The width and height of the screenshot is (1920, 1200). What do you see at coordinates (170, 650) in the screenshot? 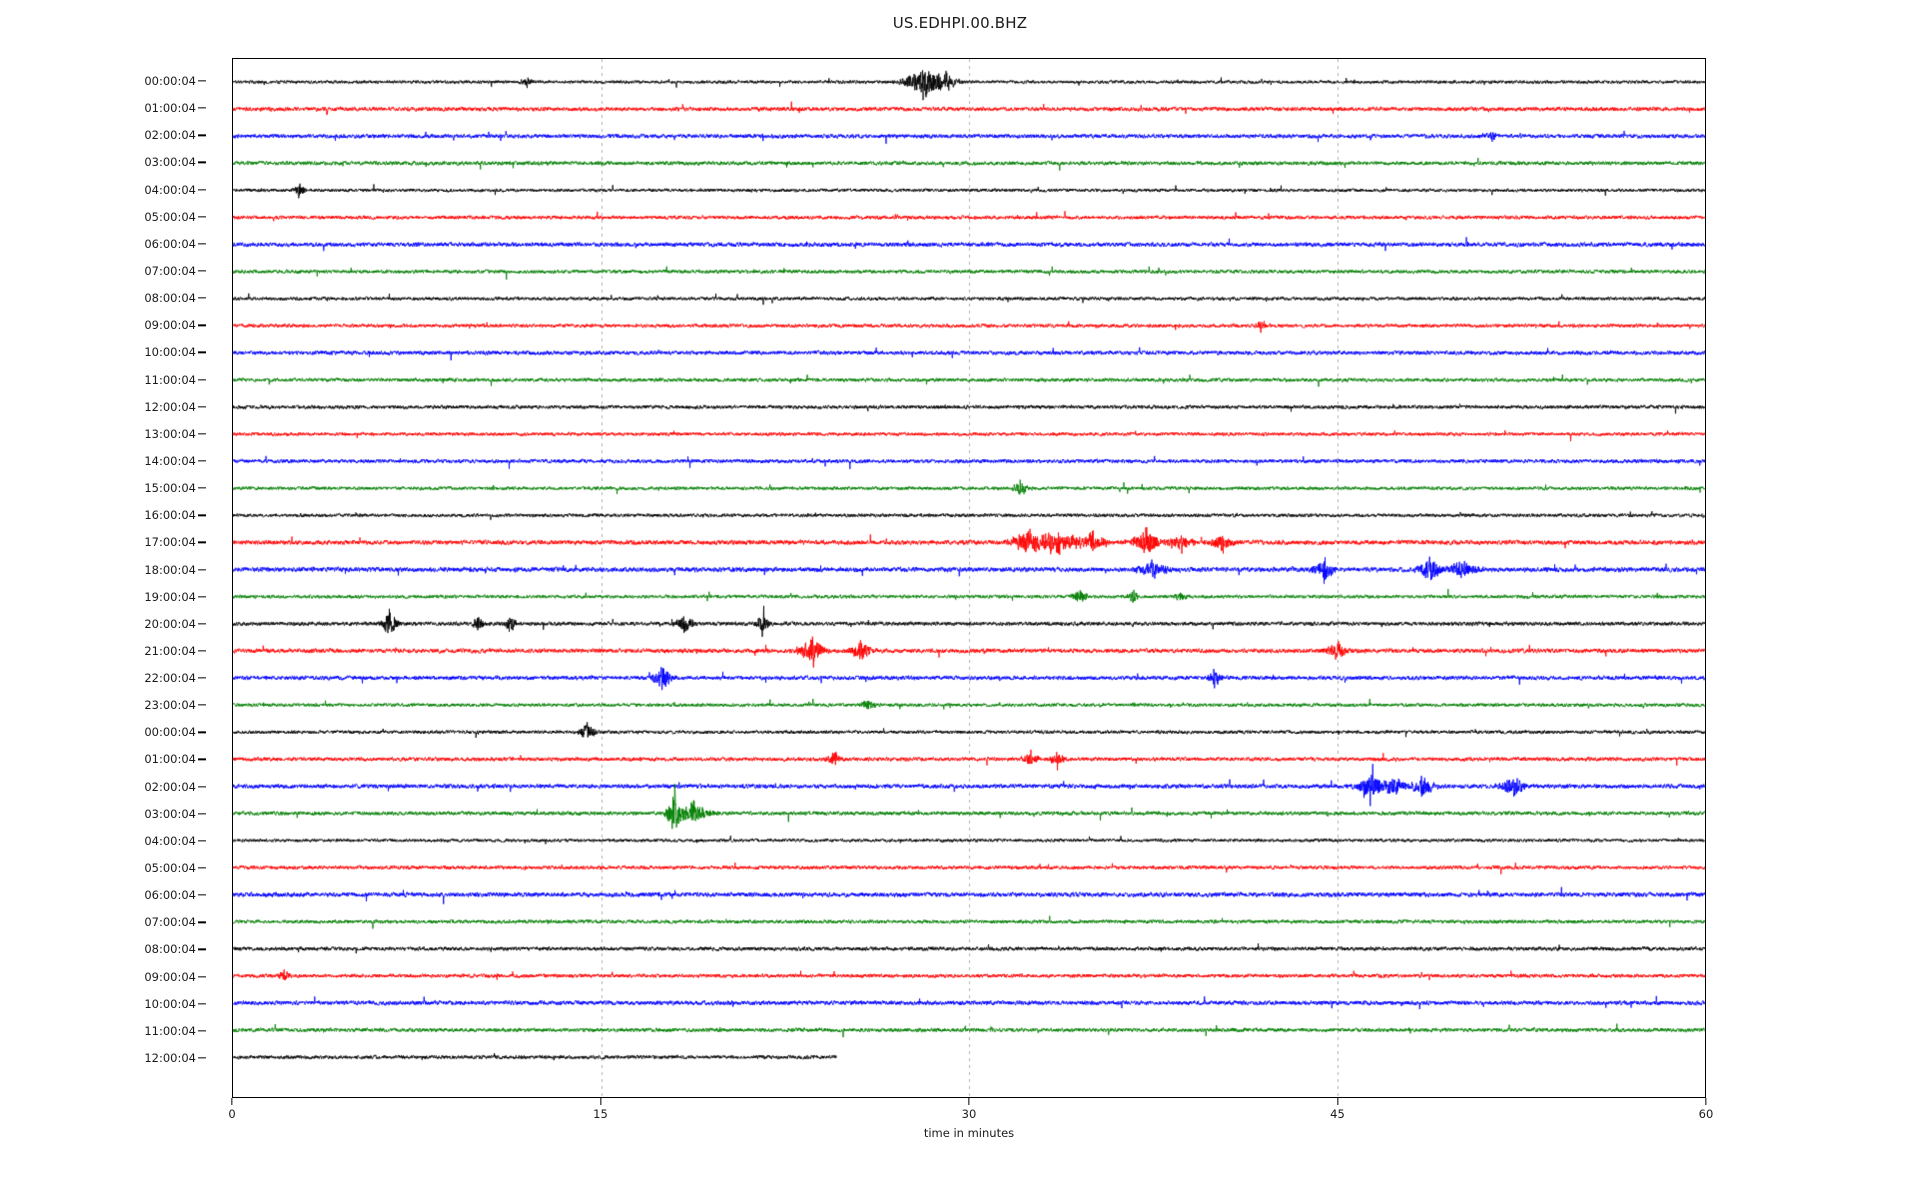
I see `y-axis-tick-label: 21:00:04` at bounding box center [170, 650].